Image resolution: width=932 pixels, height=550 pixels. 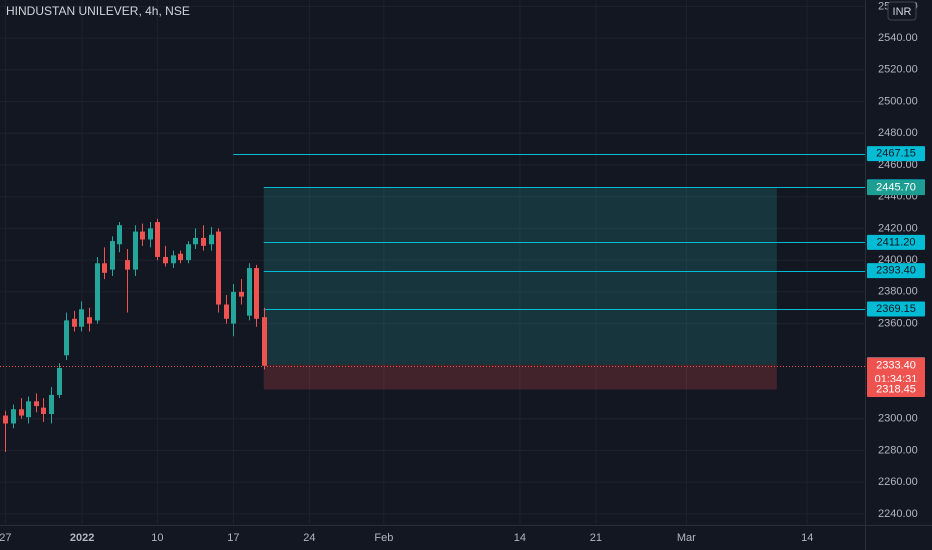 I want to click on y-tick-label: 2420.00, so click(x=898, y=228).